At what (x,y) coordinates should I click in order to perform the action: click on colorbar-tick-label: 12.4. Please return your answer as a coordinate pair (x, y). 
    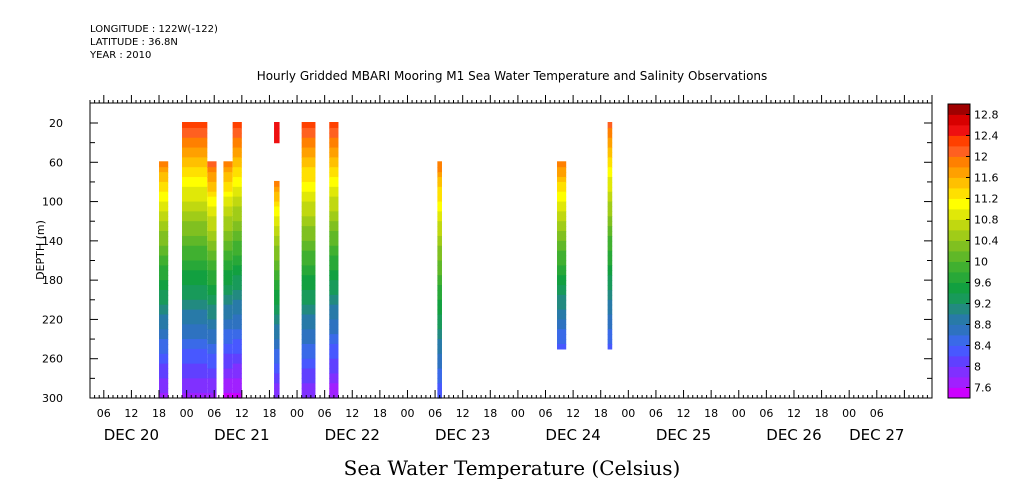
    Looking at the image, I should click on (986, 136).